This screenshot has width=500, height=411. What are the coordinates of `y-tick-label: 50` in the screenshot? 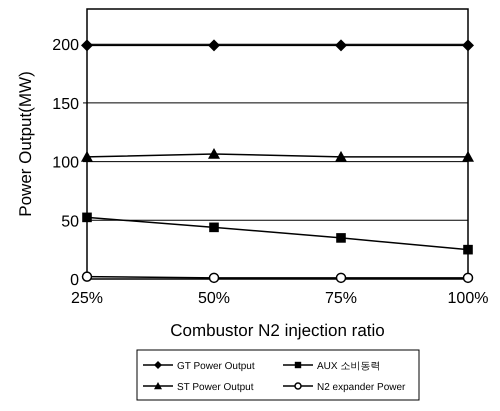 It's located at (70, 221).